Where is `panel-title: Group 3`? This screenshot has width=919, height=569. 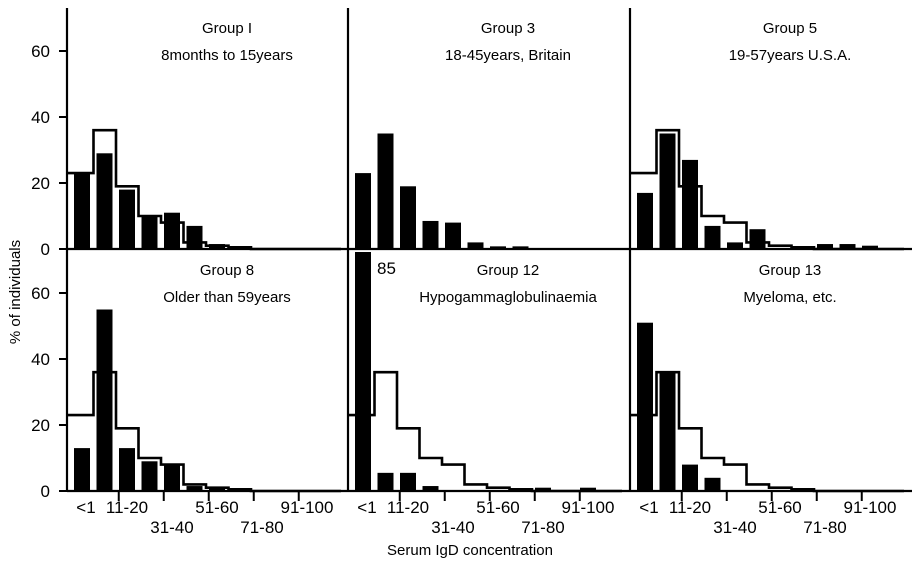
panel-title: Group 3 is located at coordinates (508, 28).